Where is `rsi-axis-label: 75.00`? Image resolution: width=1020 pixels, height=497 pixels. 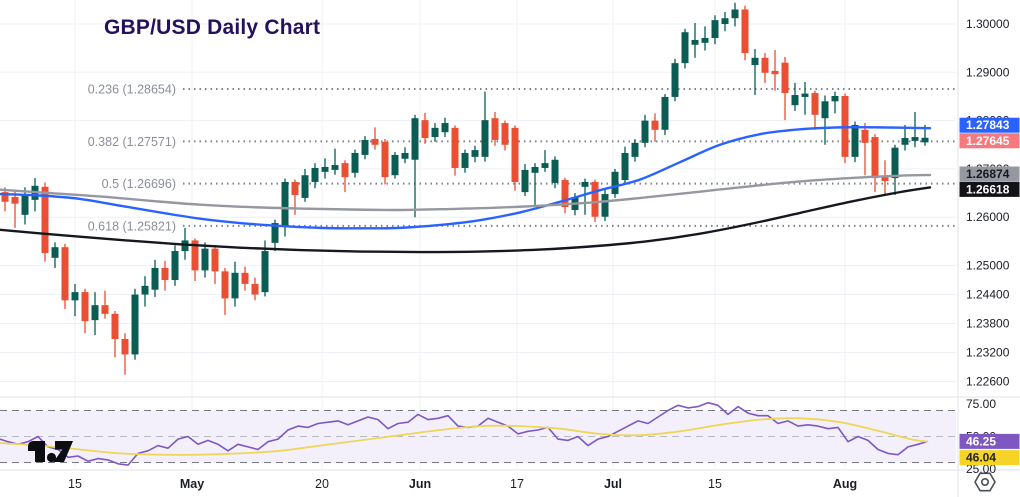 rsi-axis-label: 75.00 is located at coordinates (981, 404).